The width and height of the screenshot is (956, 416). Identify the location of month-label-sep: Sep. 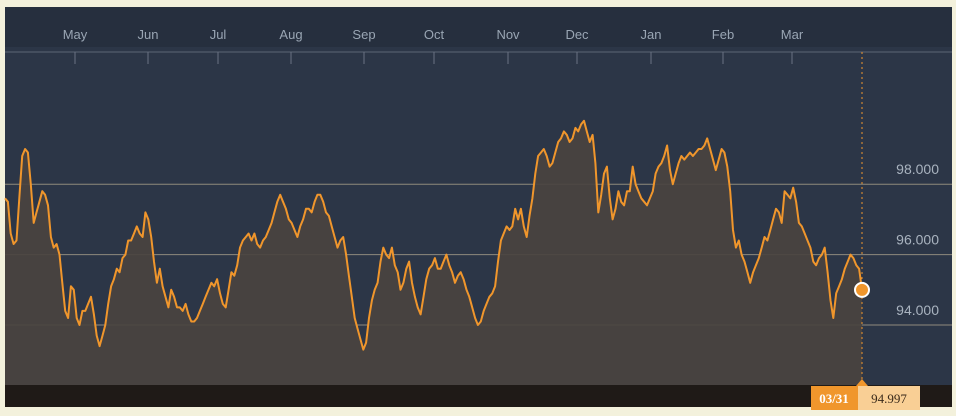
(363, 34).